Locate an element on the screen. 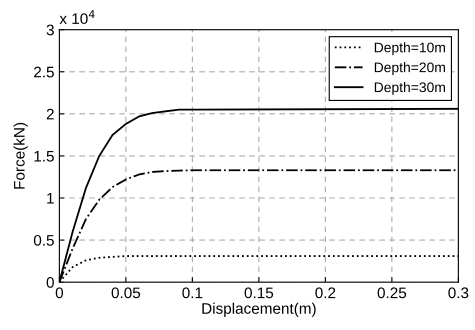 The image size is (475, 330). legend-label: Depth=20m is located at coordinates (409, 69).